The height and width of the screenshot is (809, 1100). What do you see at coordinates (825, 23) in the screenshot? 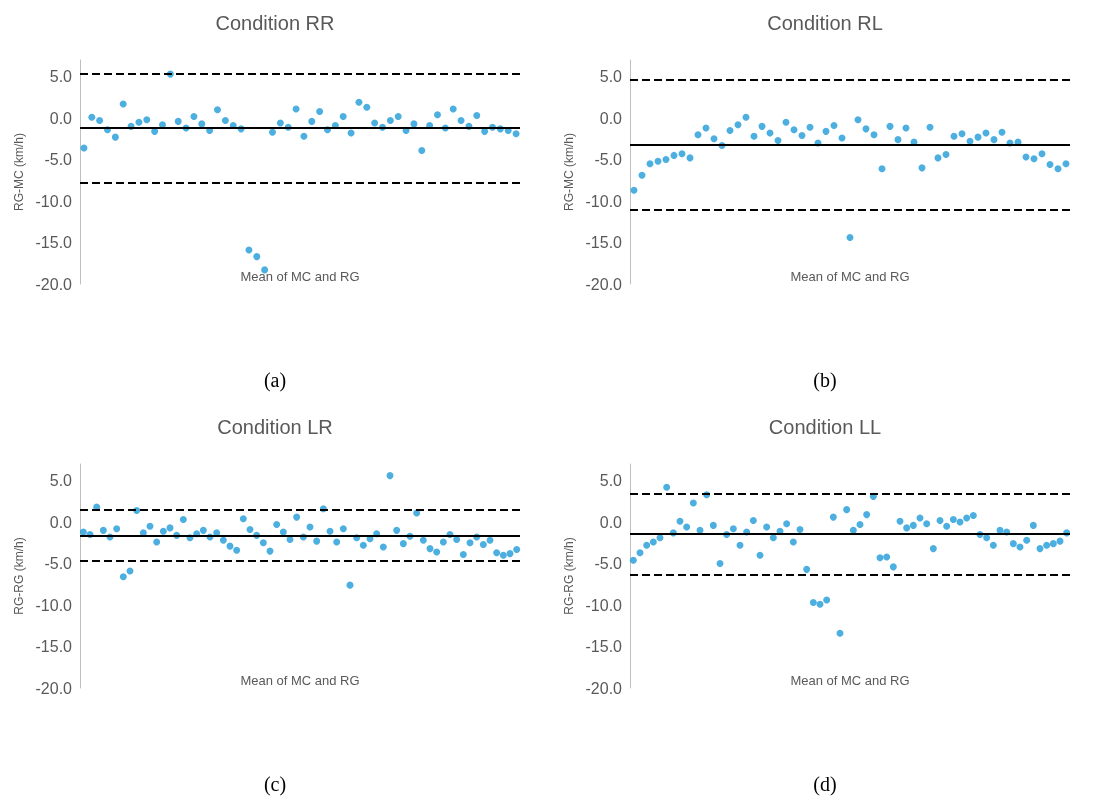
I see `chart-title: Condition RL` at bounding box center [825, 23].